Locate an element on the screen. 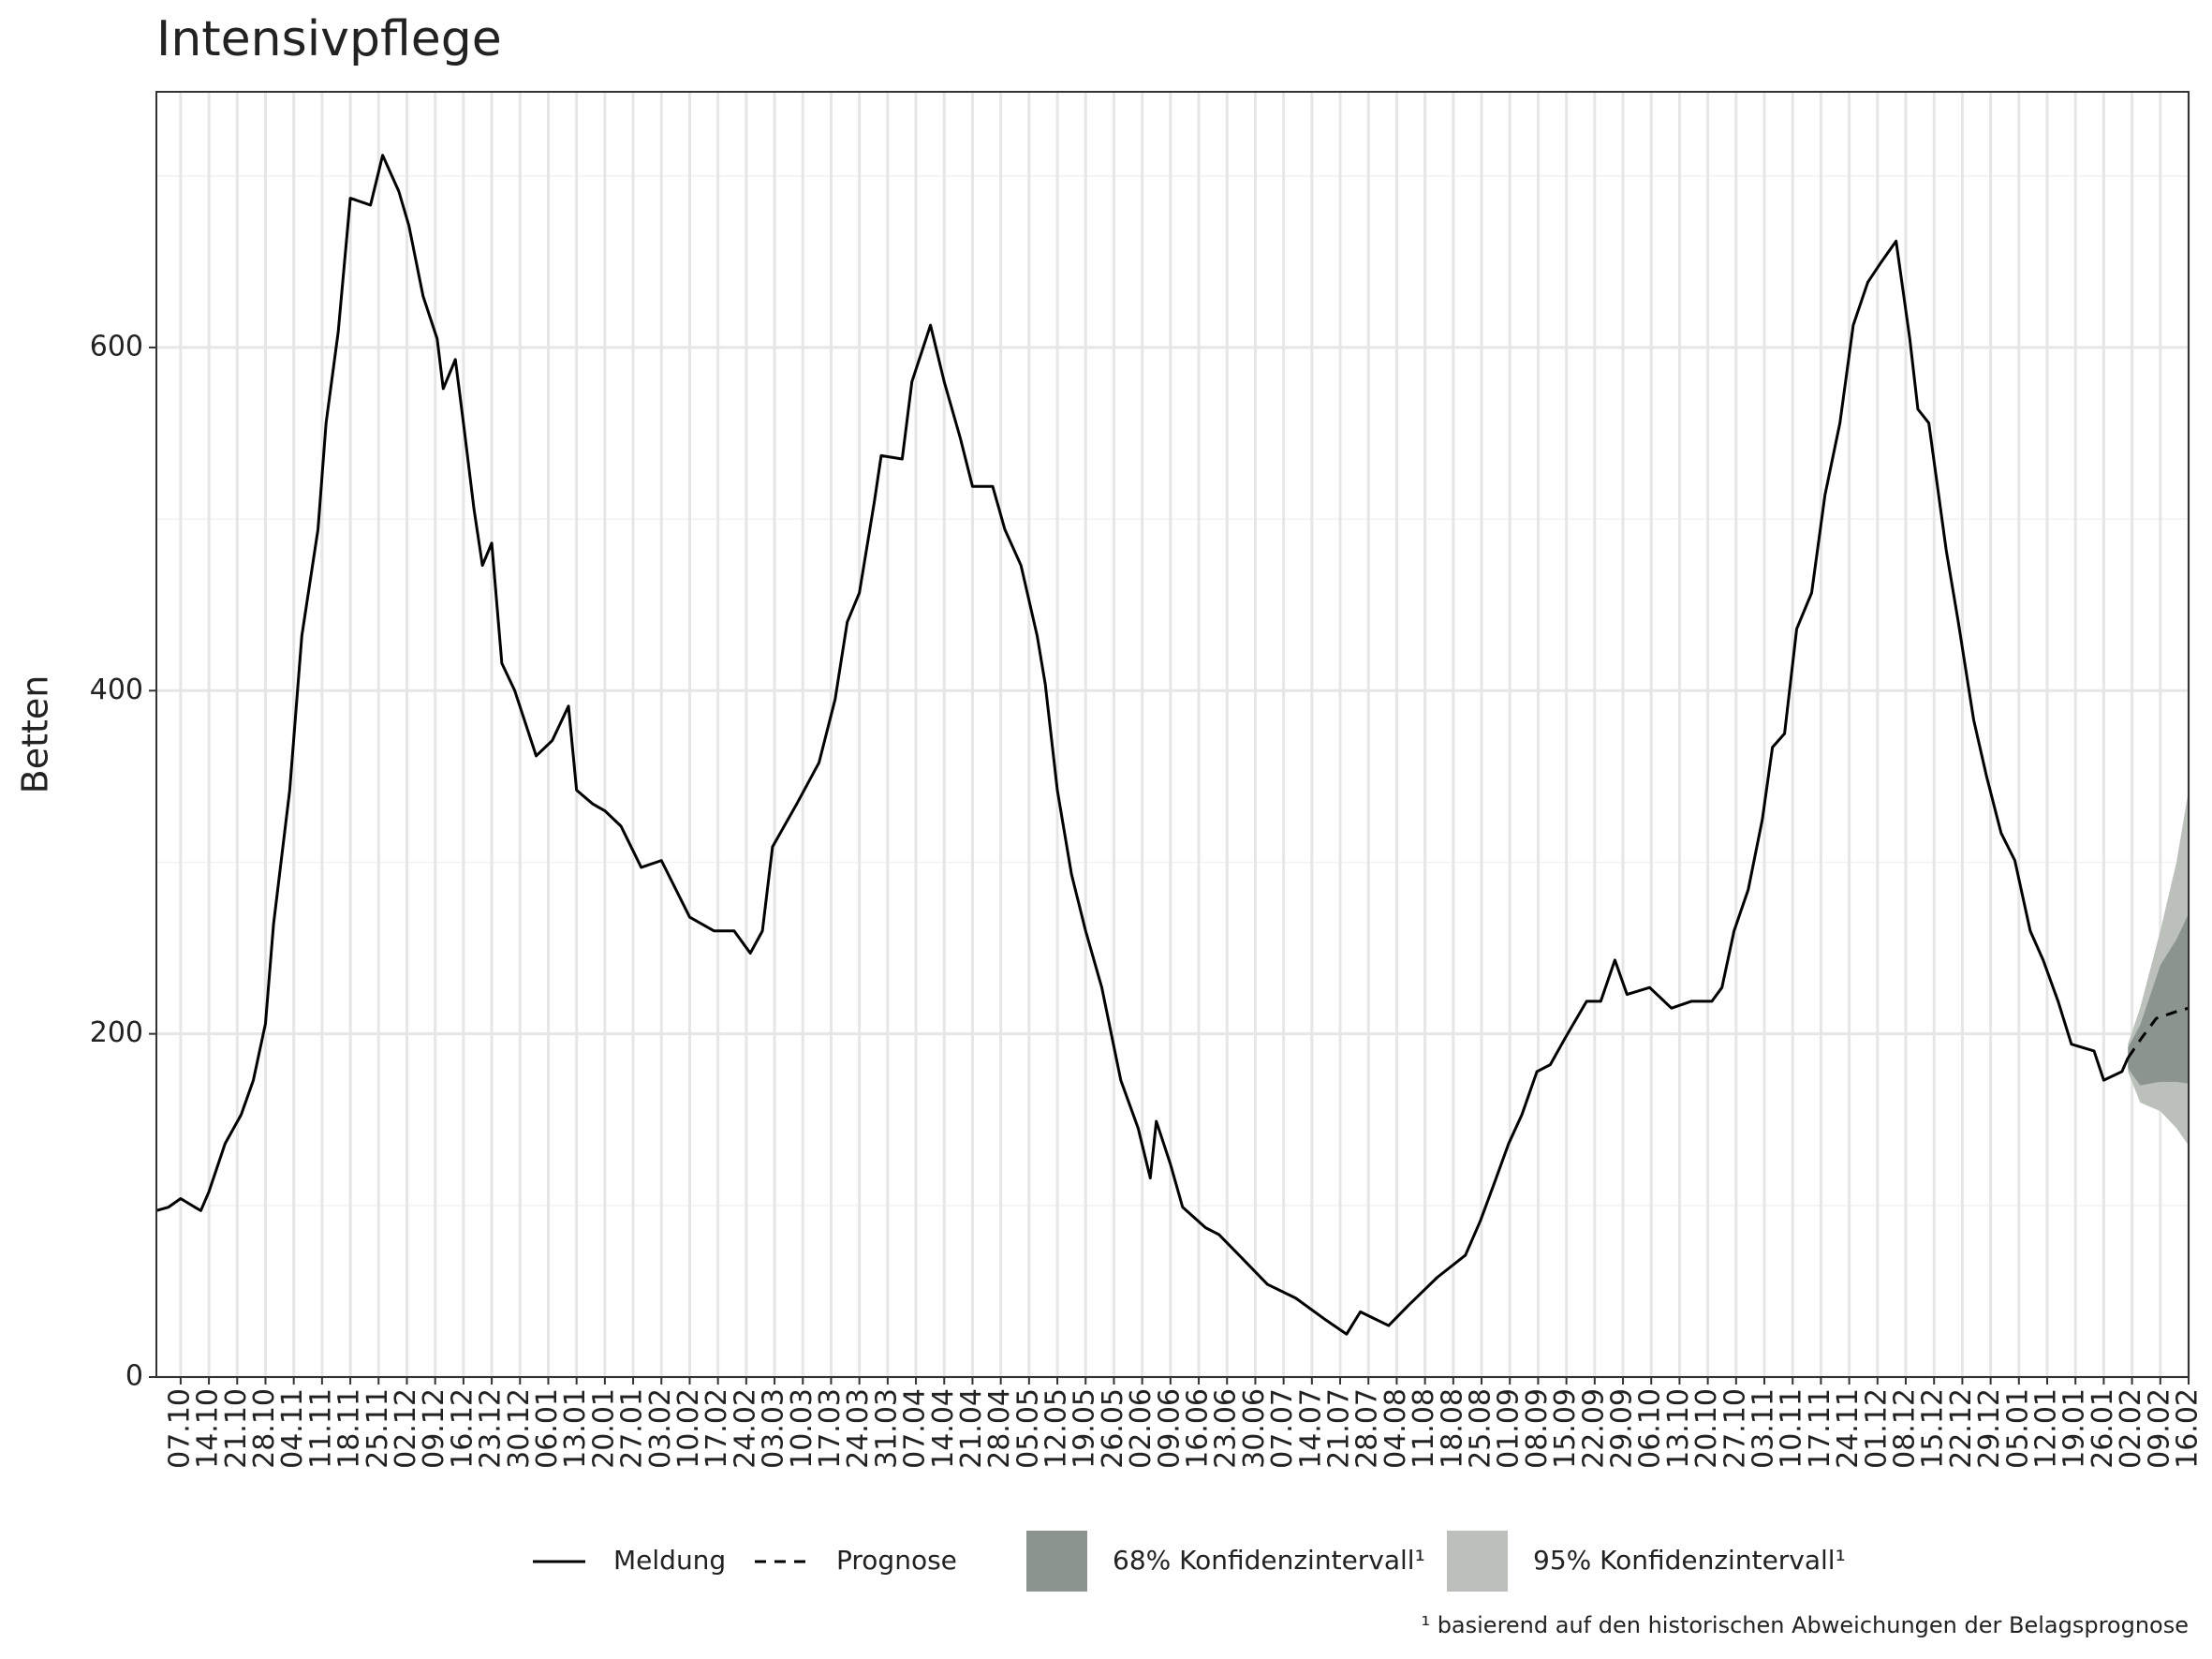 This screenshot has height=1659, width=2212. y-tick-label: 200 is located at coordinates (116, 1032).